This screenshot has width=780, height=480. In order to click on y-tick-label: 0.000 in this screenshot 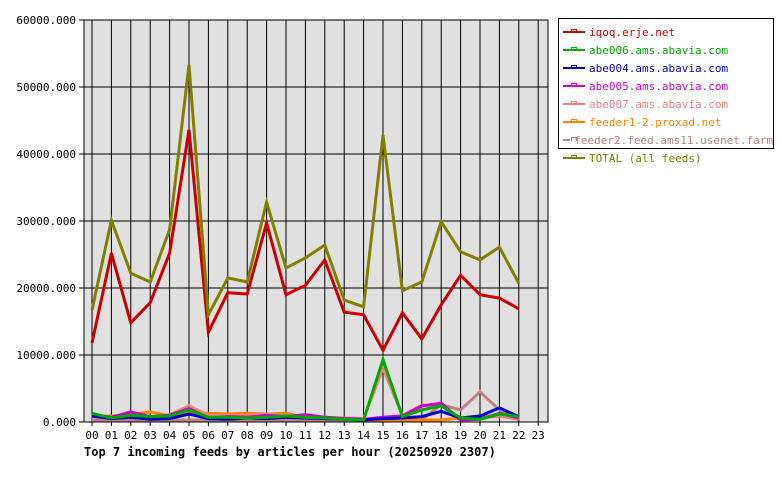, I will do `click(59, 422)`.